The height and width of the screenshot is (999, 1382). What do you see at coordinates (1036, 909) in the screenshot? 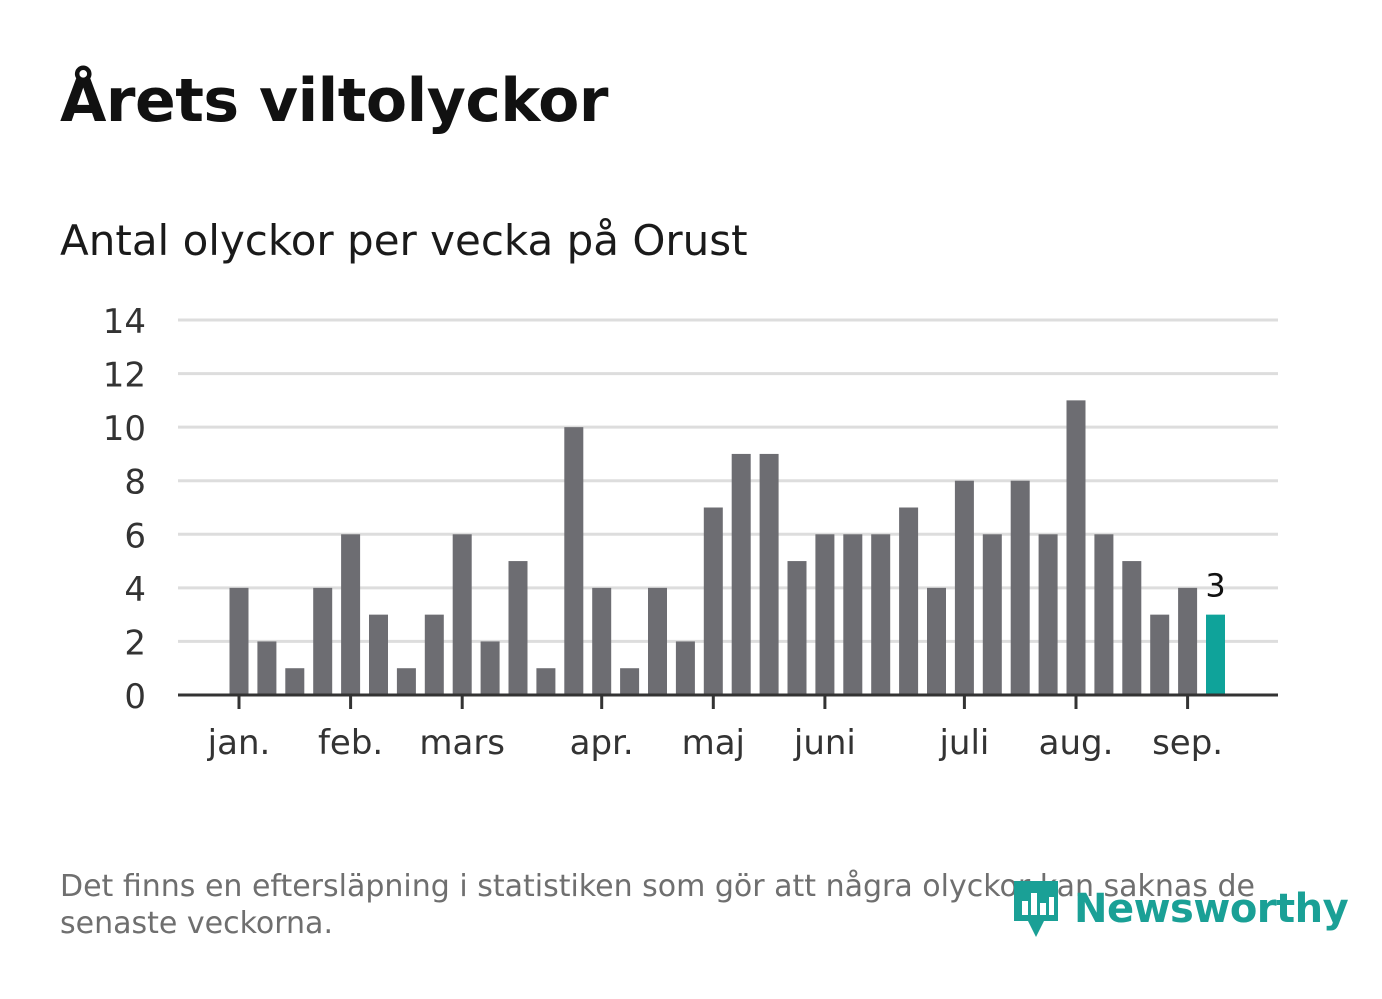
I see `newsworthy-logo-icon` at bounding box center [1036, 909].